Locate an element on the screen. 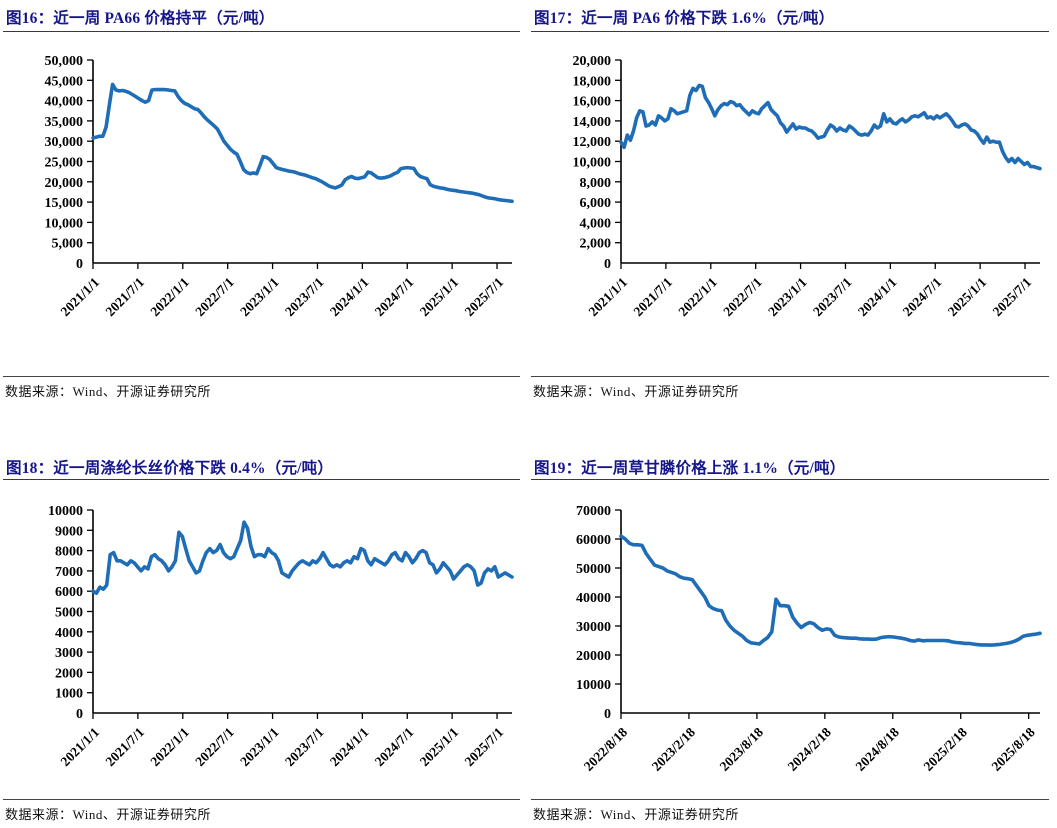  svg-text: 2000 is located at coordinates (69, 673).